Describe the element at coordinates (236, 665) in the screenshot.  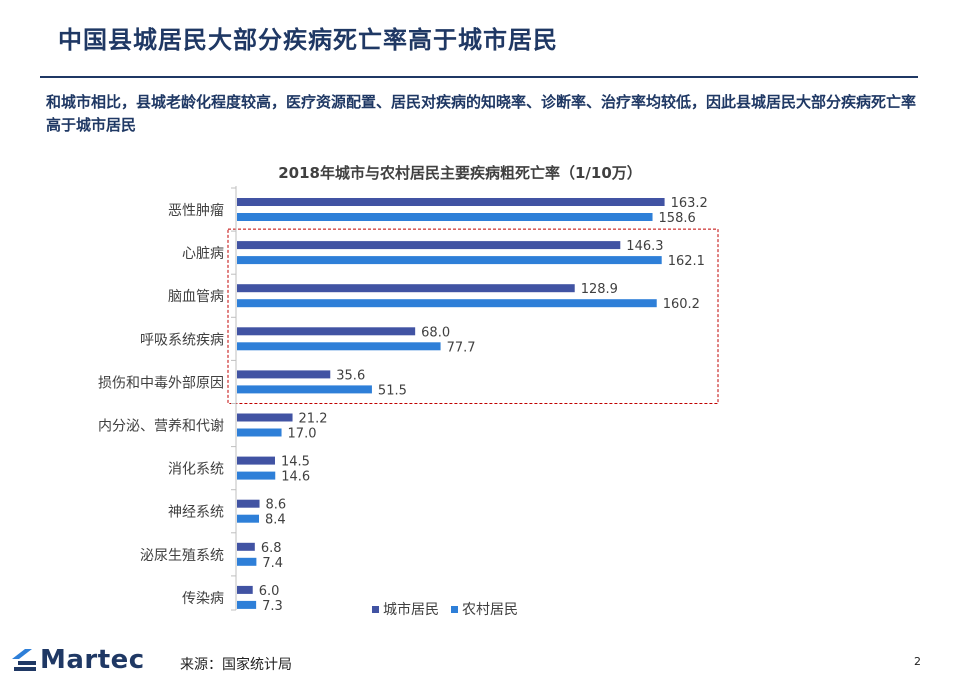
I see `source-note: 来源：国家统计局` at that location.